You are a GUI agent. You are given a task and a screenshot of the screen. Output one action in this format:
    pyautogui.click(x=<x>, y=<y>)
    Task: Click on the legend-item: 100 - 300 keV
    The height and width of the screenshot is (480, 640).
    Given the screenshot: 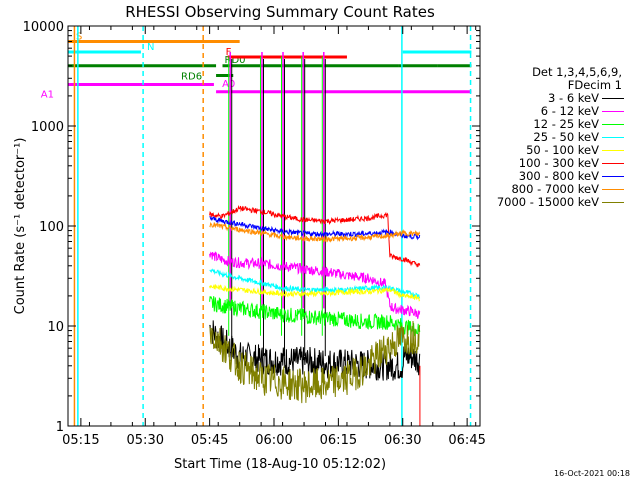 What is the action you would take?
    pyautogui.click(x=555, y=163)
    